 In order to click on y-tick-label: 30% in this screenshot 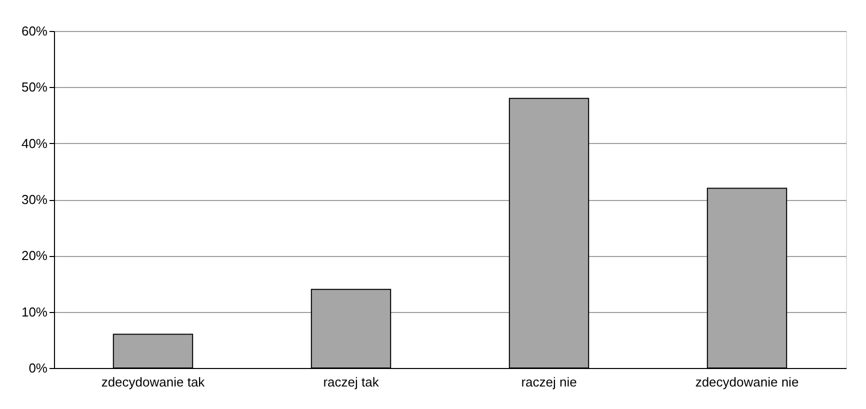, I will do `click(34, 199)`.